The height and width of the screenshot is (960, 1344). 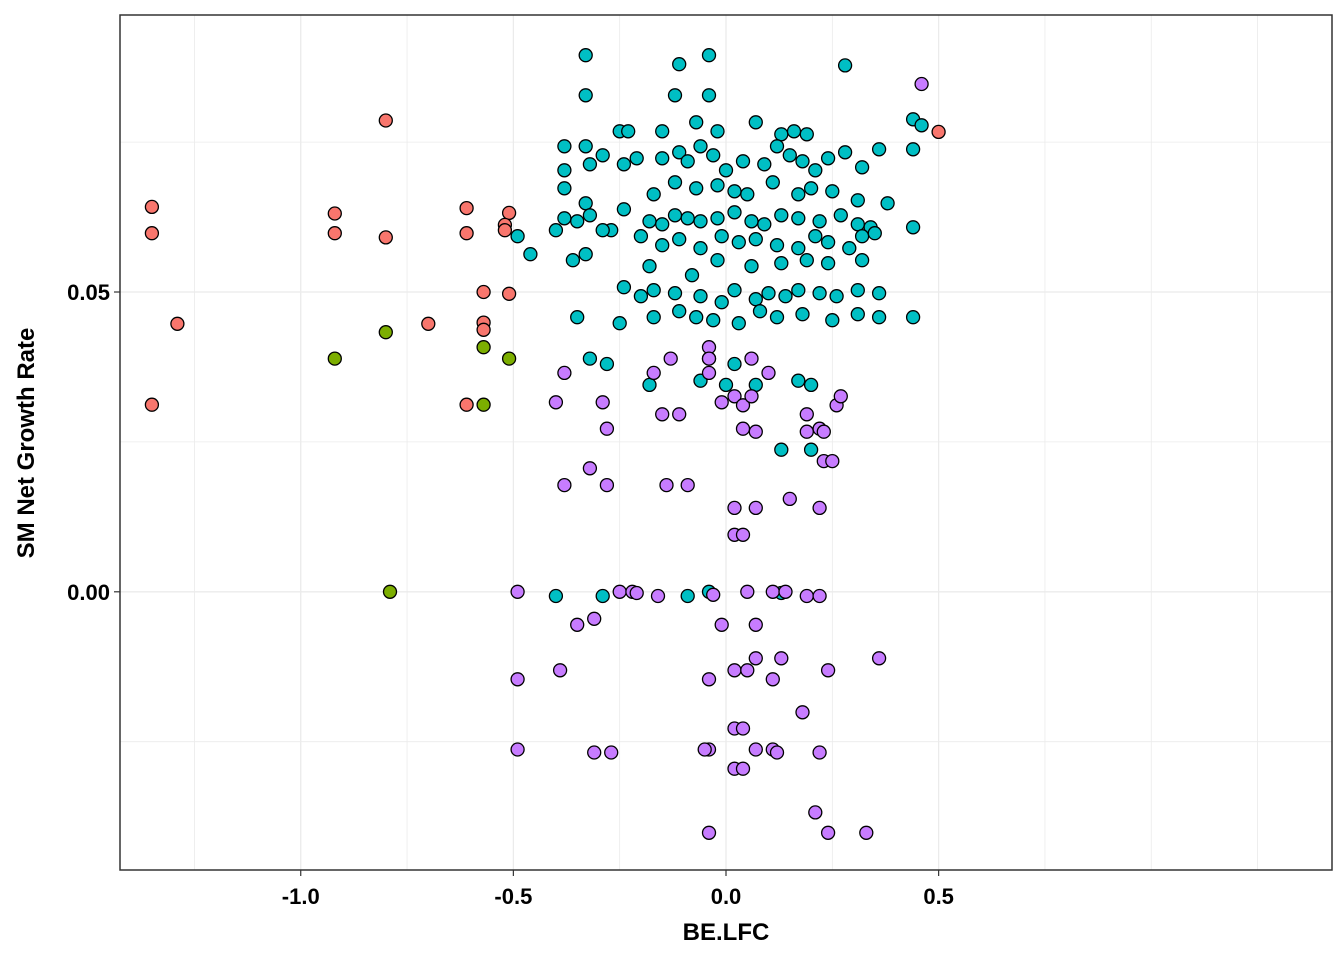 What do you see at coordinates (88, 592) in the screenshot?
I see `y-tick-label: 0.00` at bounding box center [88, 592].